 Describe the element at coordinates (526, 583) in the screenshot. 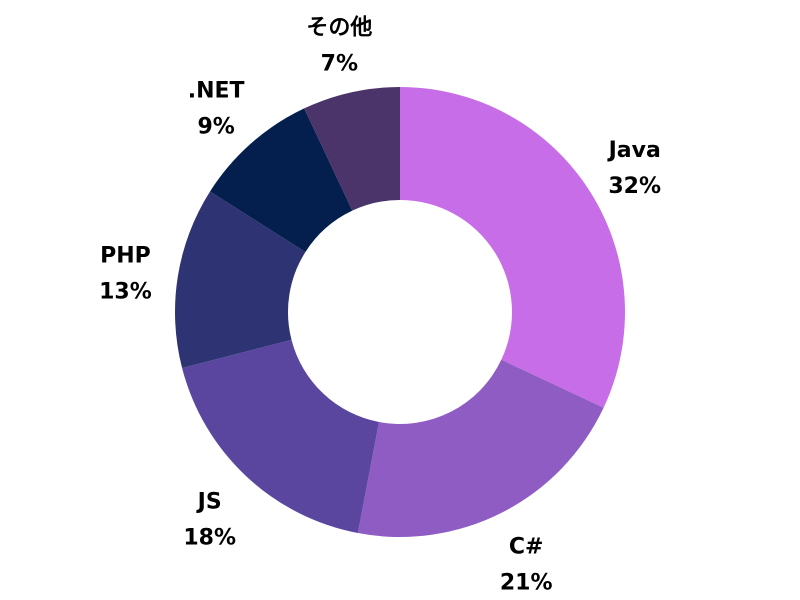

I see `slice-percent-label: 21%` at that location.